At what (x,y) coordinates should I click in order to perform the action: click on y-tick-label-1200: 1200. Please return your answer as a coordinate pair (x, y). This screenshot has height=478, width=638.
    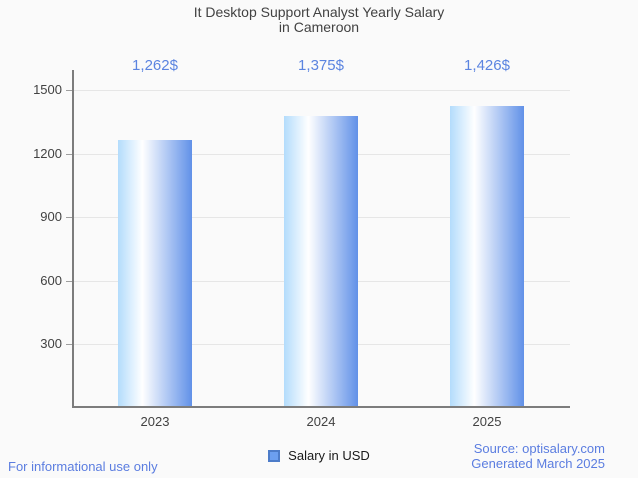
    Looking at the image, I should click on (47, 153).